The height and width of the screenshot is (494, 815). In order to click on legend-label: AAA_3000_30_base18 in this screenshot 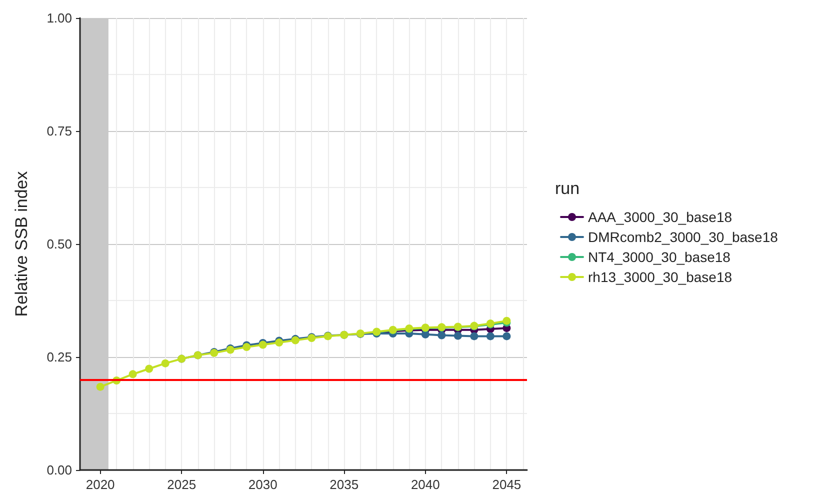, I will do `click(660, 217)`.